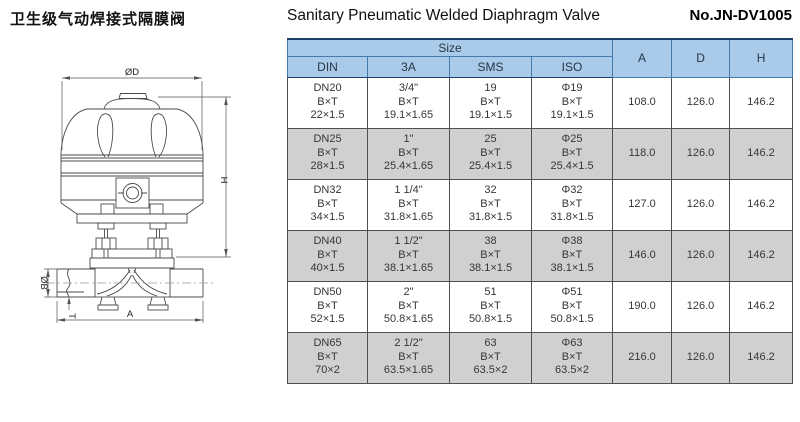  I want to click on size-cell-iso: Φ38 B×T 38.1×1.5, so click(572, 255).